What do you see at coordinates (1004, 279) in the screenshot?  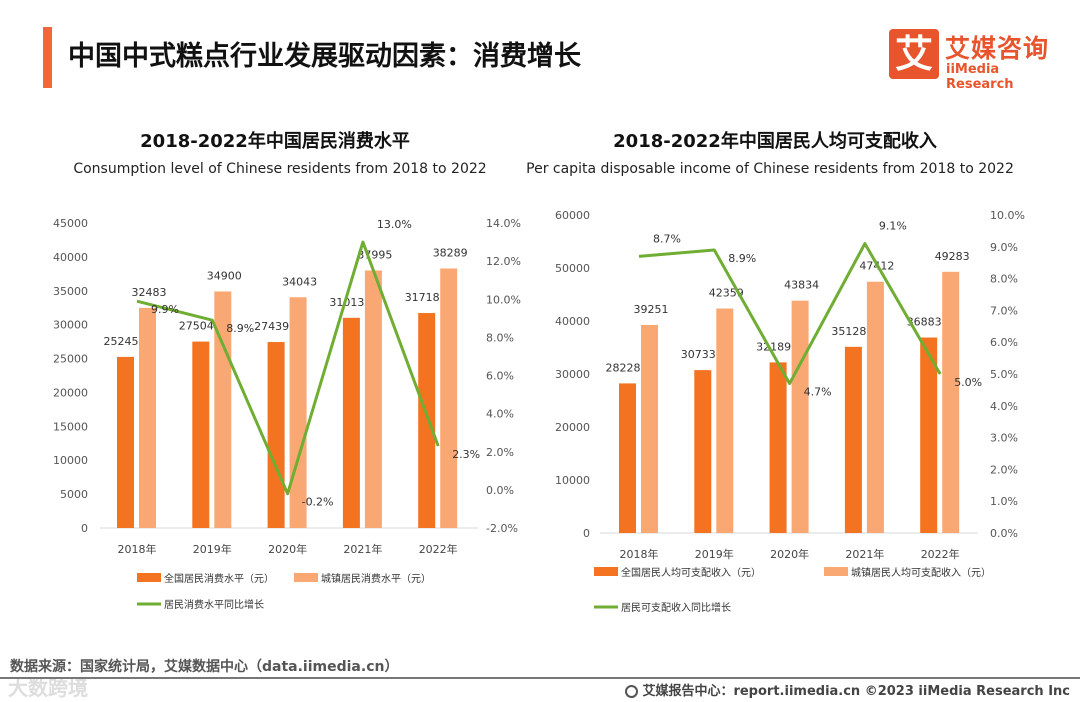 I see `chart2-y2-tick: 8.0%` at bounding box center [1004, 279].